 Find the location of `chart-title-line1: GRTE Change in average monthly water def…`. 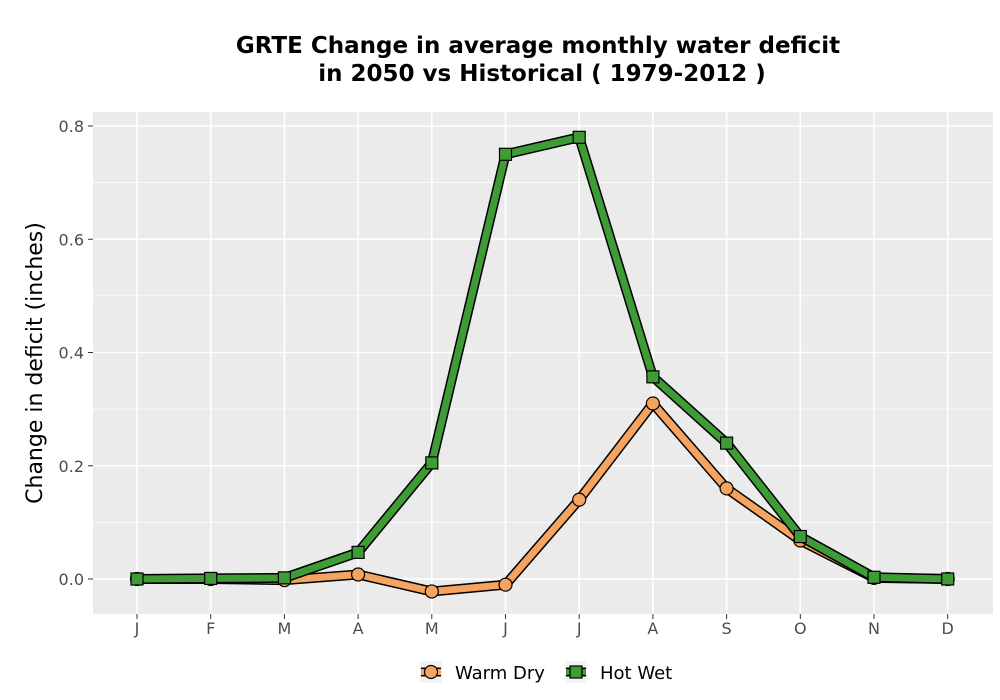

chart-title-line1: GRTE Change in average monthly water def… is located at coordinates (538, 46).